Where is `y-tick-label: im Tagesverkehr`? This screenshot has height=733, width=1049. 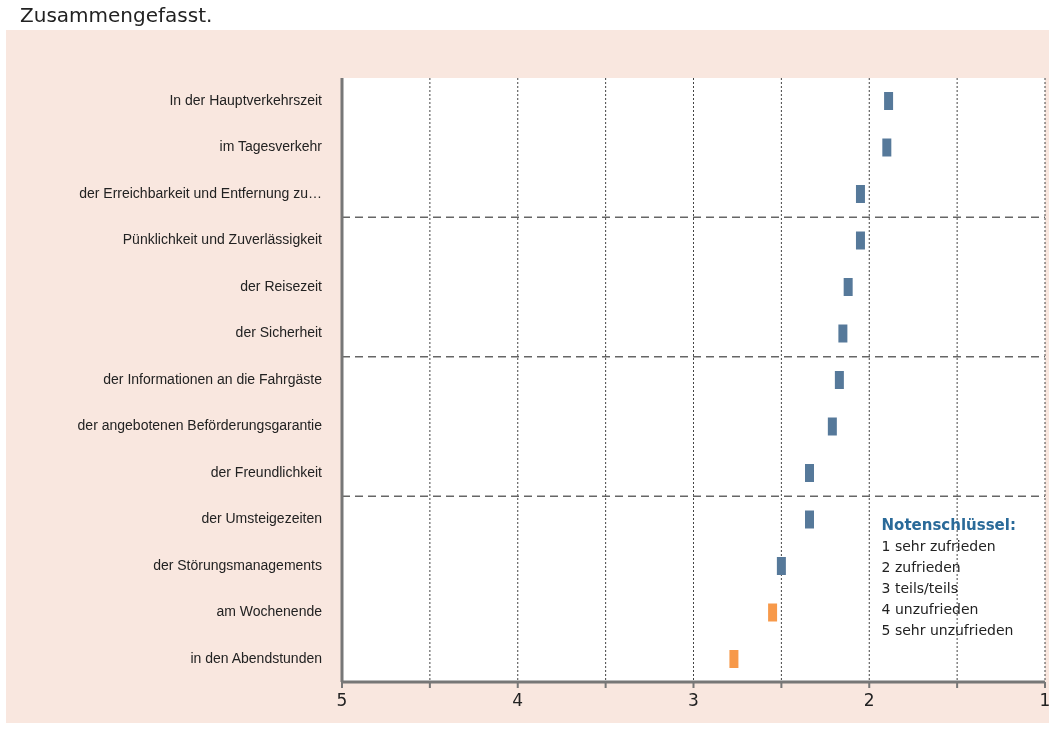 y-tick-label: im Tagesverkehr is located at coordinates (271, 146).